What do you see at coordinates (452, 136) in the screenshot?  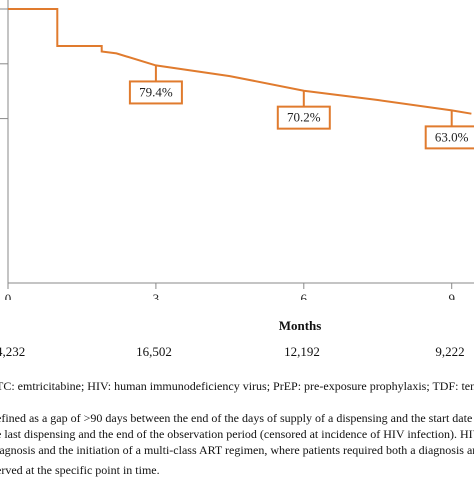 I see `annotation-label: 63.0%` at bounding box center [452, 136].